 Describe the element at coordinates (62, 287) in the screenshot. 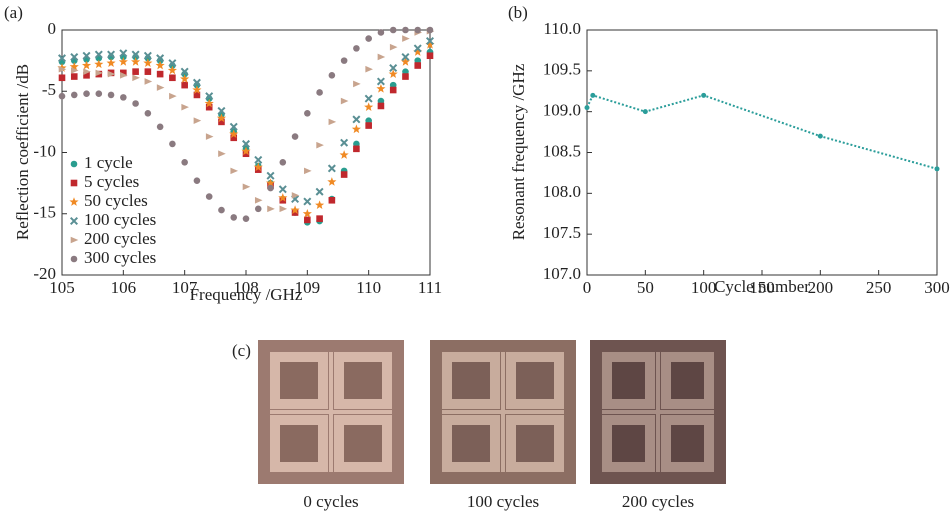

I see `x-tick-label: 105` at that location.